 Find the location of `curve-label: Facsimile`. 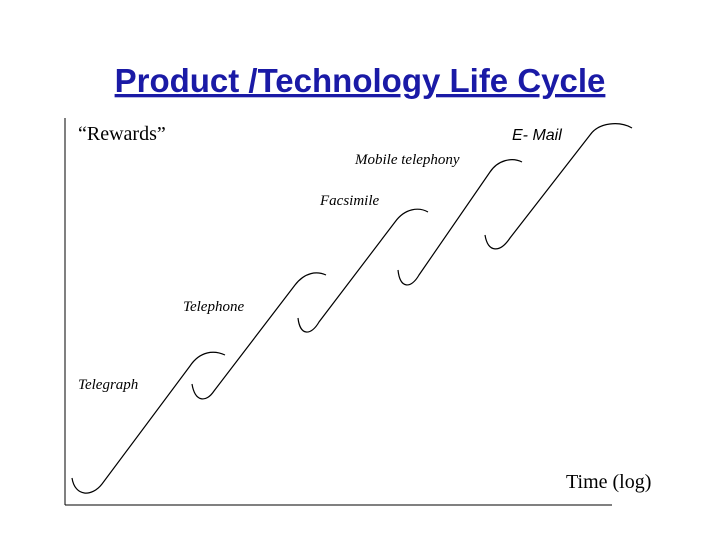

curve-label: Facsimile is located at coordinates (349, 201).